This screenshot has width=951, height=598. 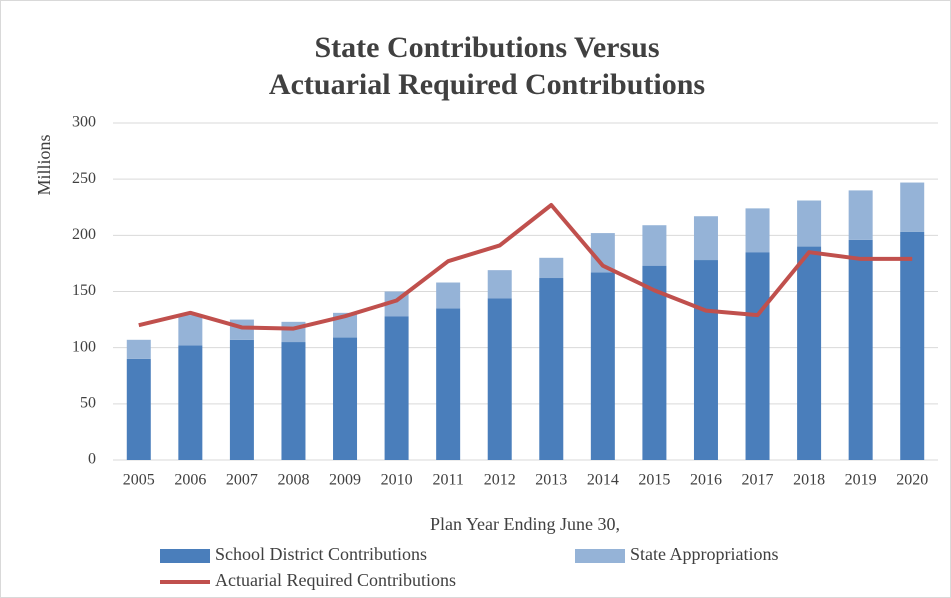 I want to click on x-tick-label: 2007, so click(x=242, y=480).